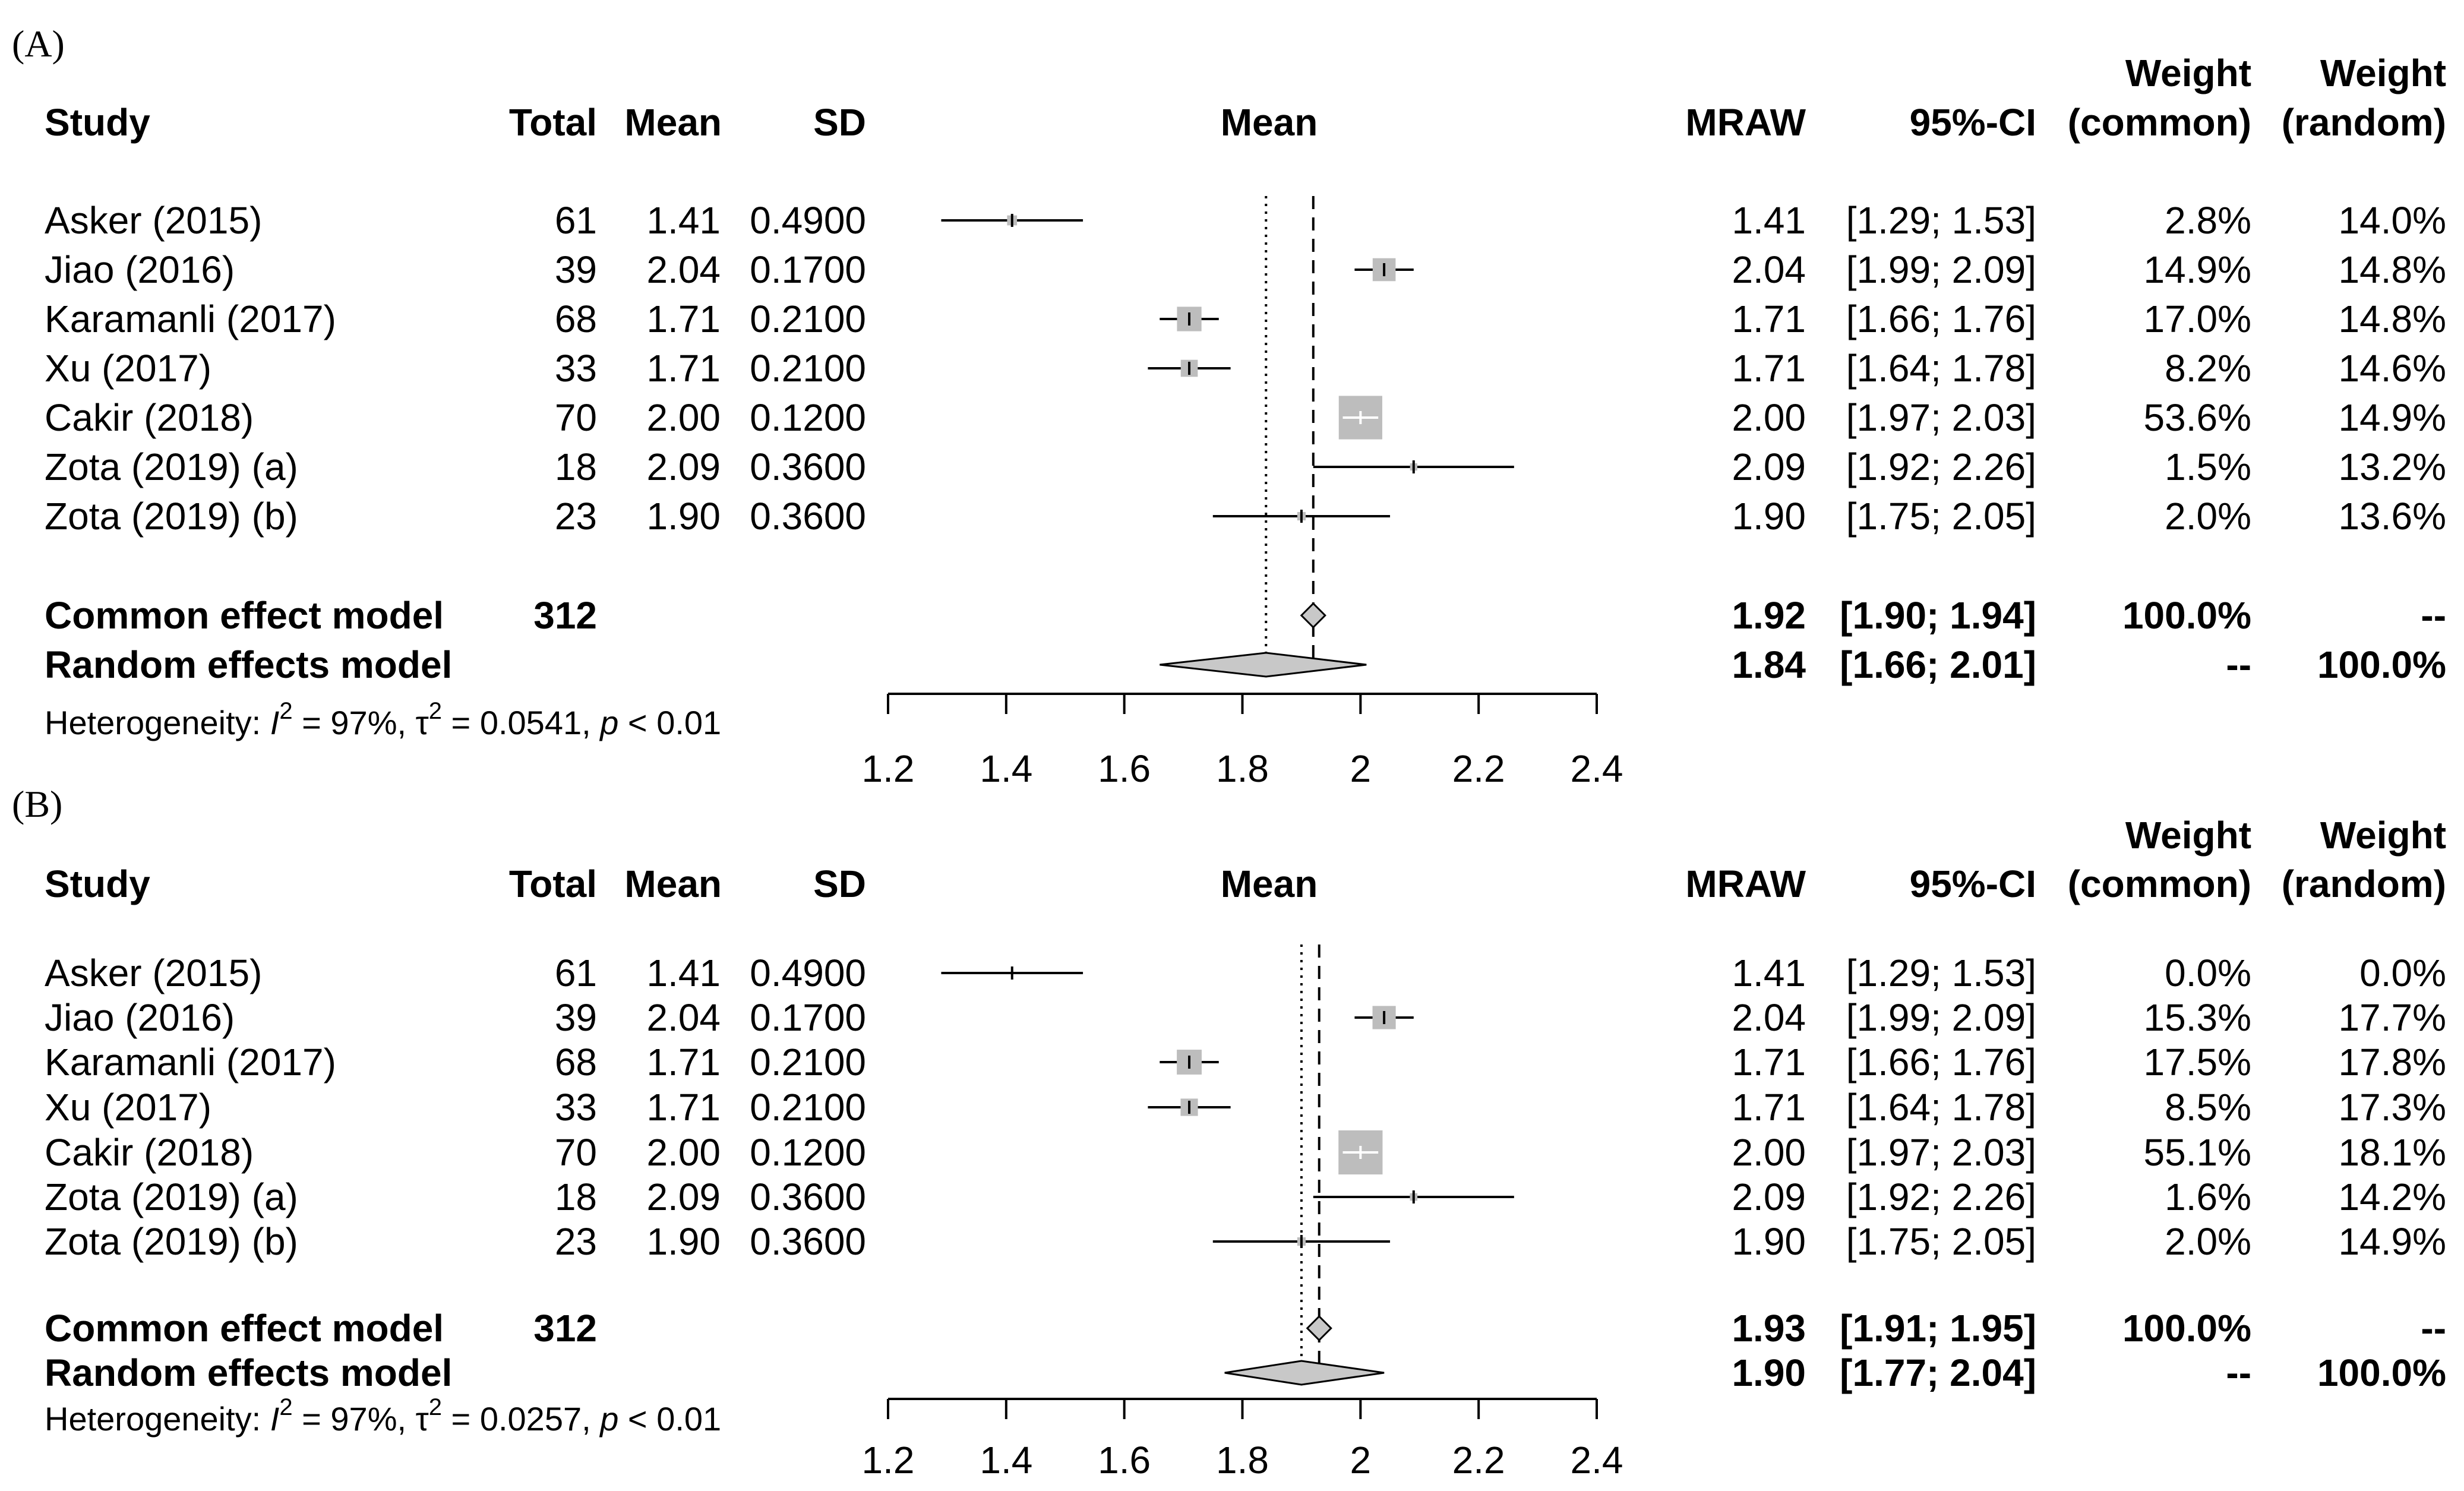 The image size is (2464, 1491). Describe the element at coordinates (2393, 1107) in the screenshot. I see `study-weight-random: 17.3%` at that location.